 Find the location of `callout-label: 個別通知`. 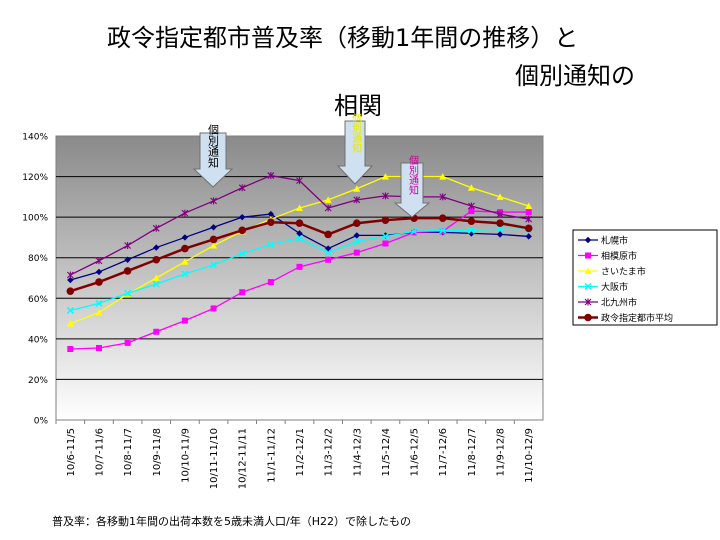

callout-label: 個別通知 is located at coordinates (413, 174).